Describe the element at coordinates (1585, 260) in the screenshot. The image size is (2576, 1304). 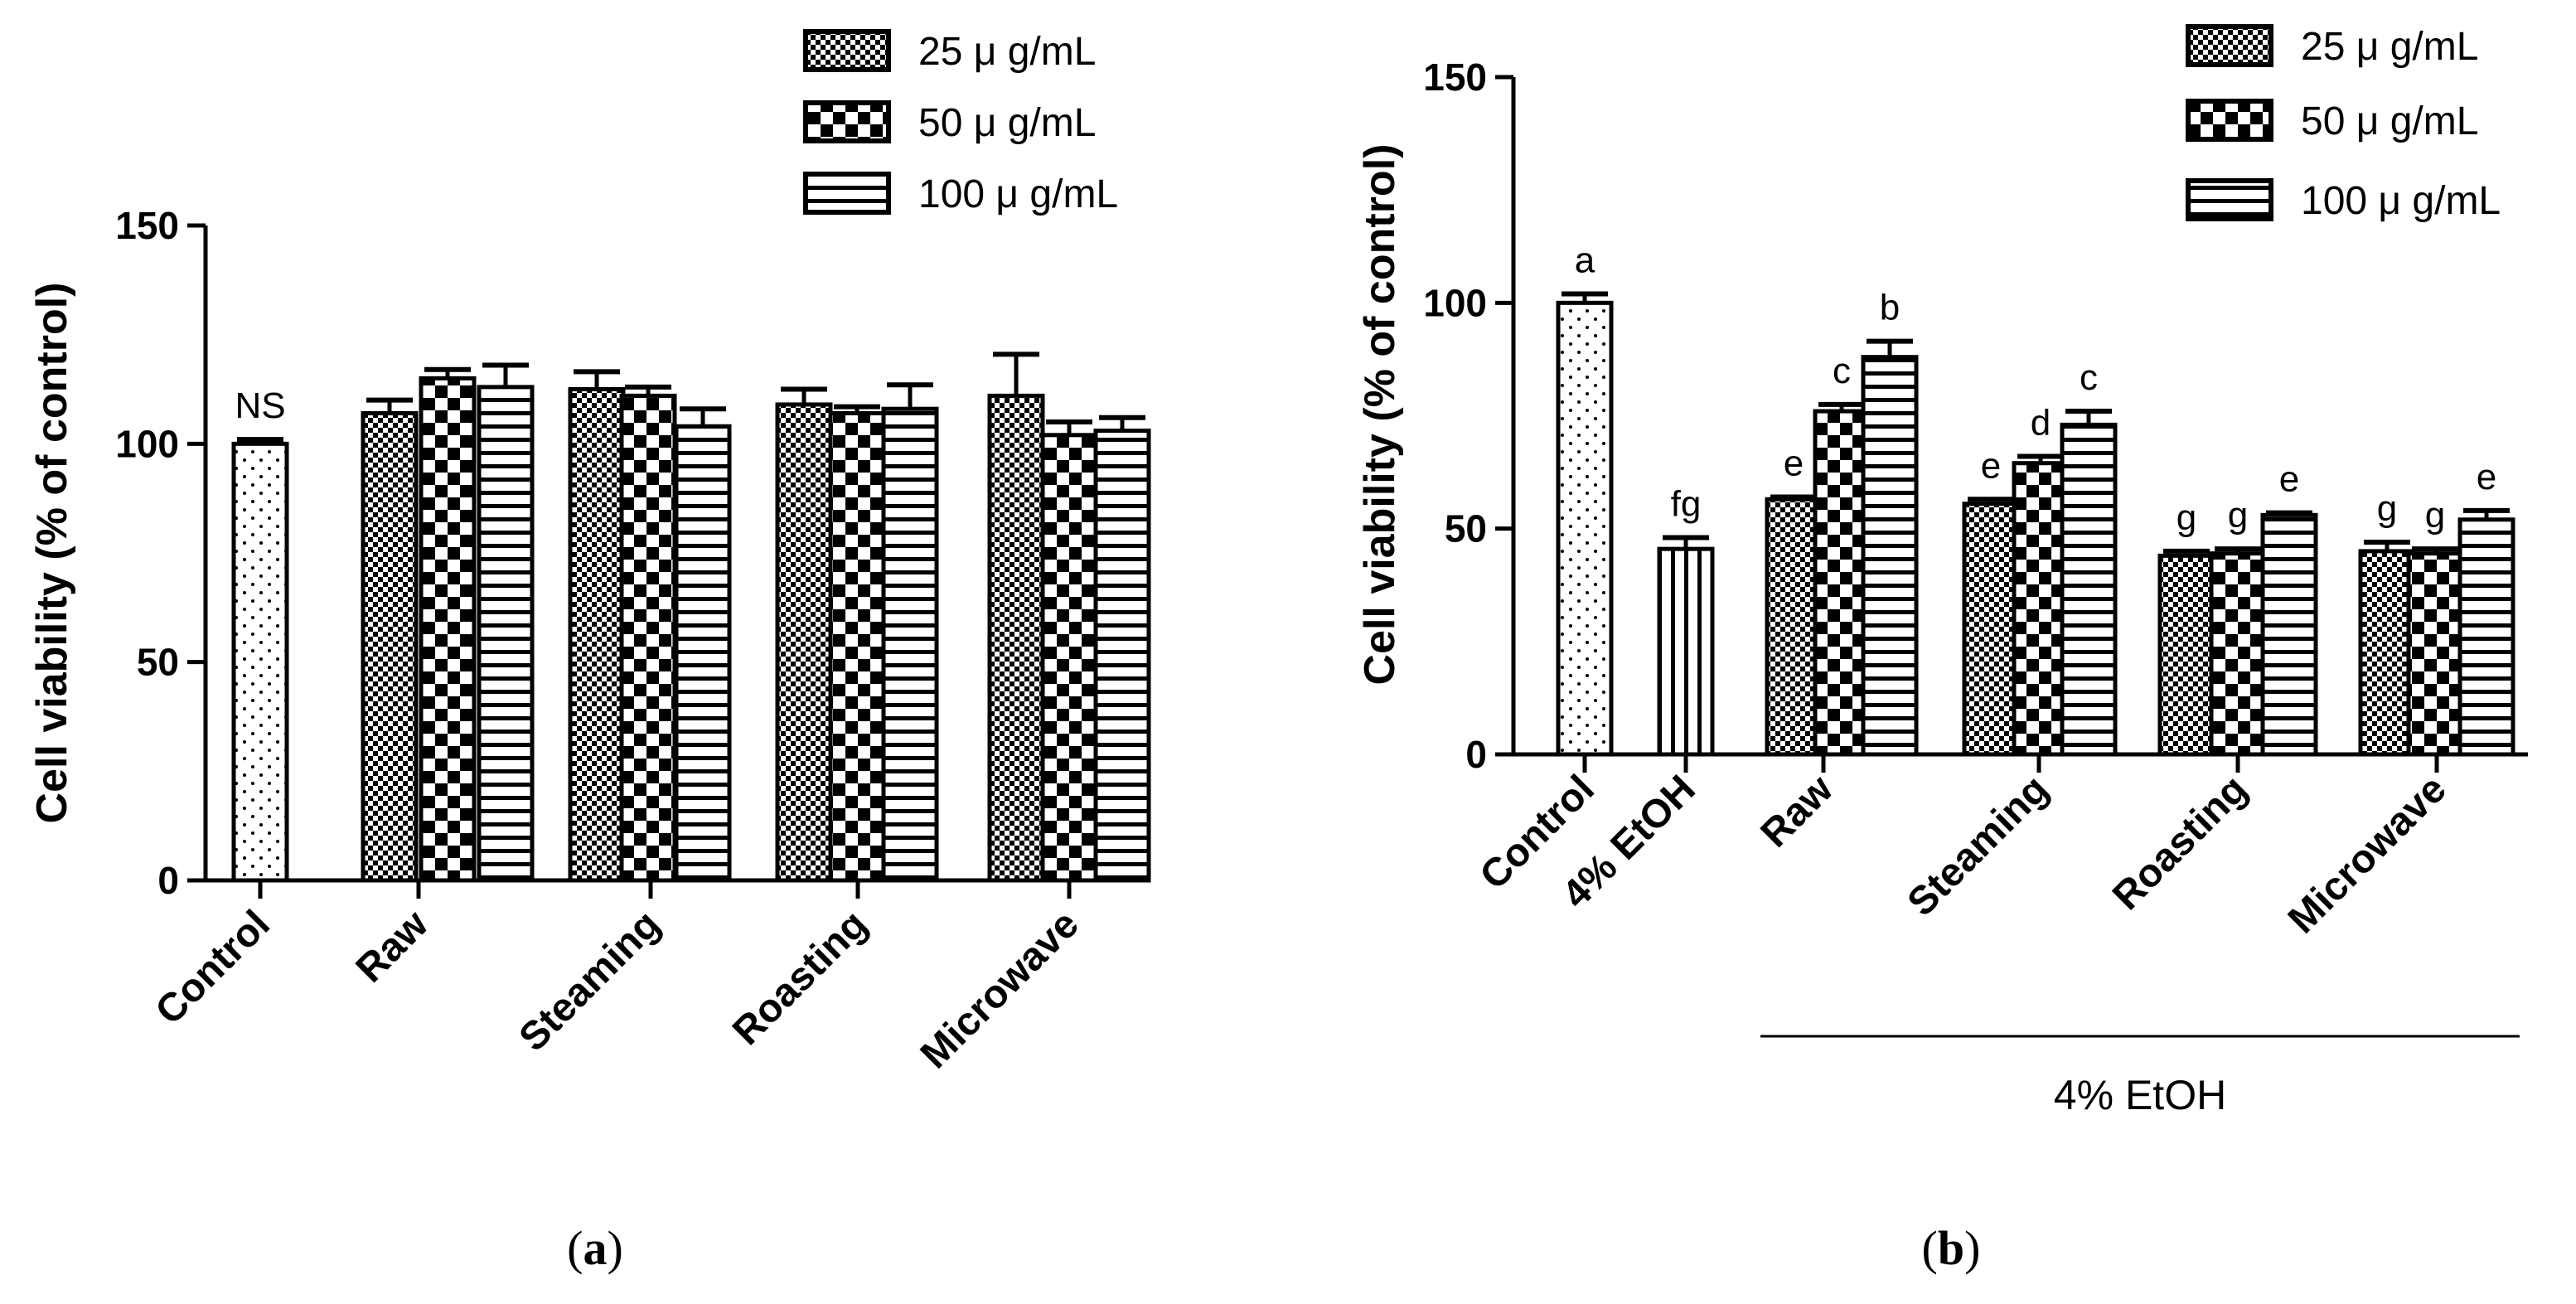
I see `significance-label: a` at that location.